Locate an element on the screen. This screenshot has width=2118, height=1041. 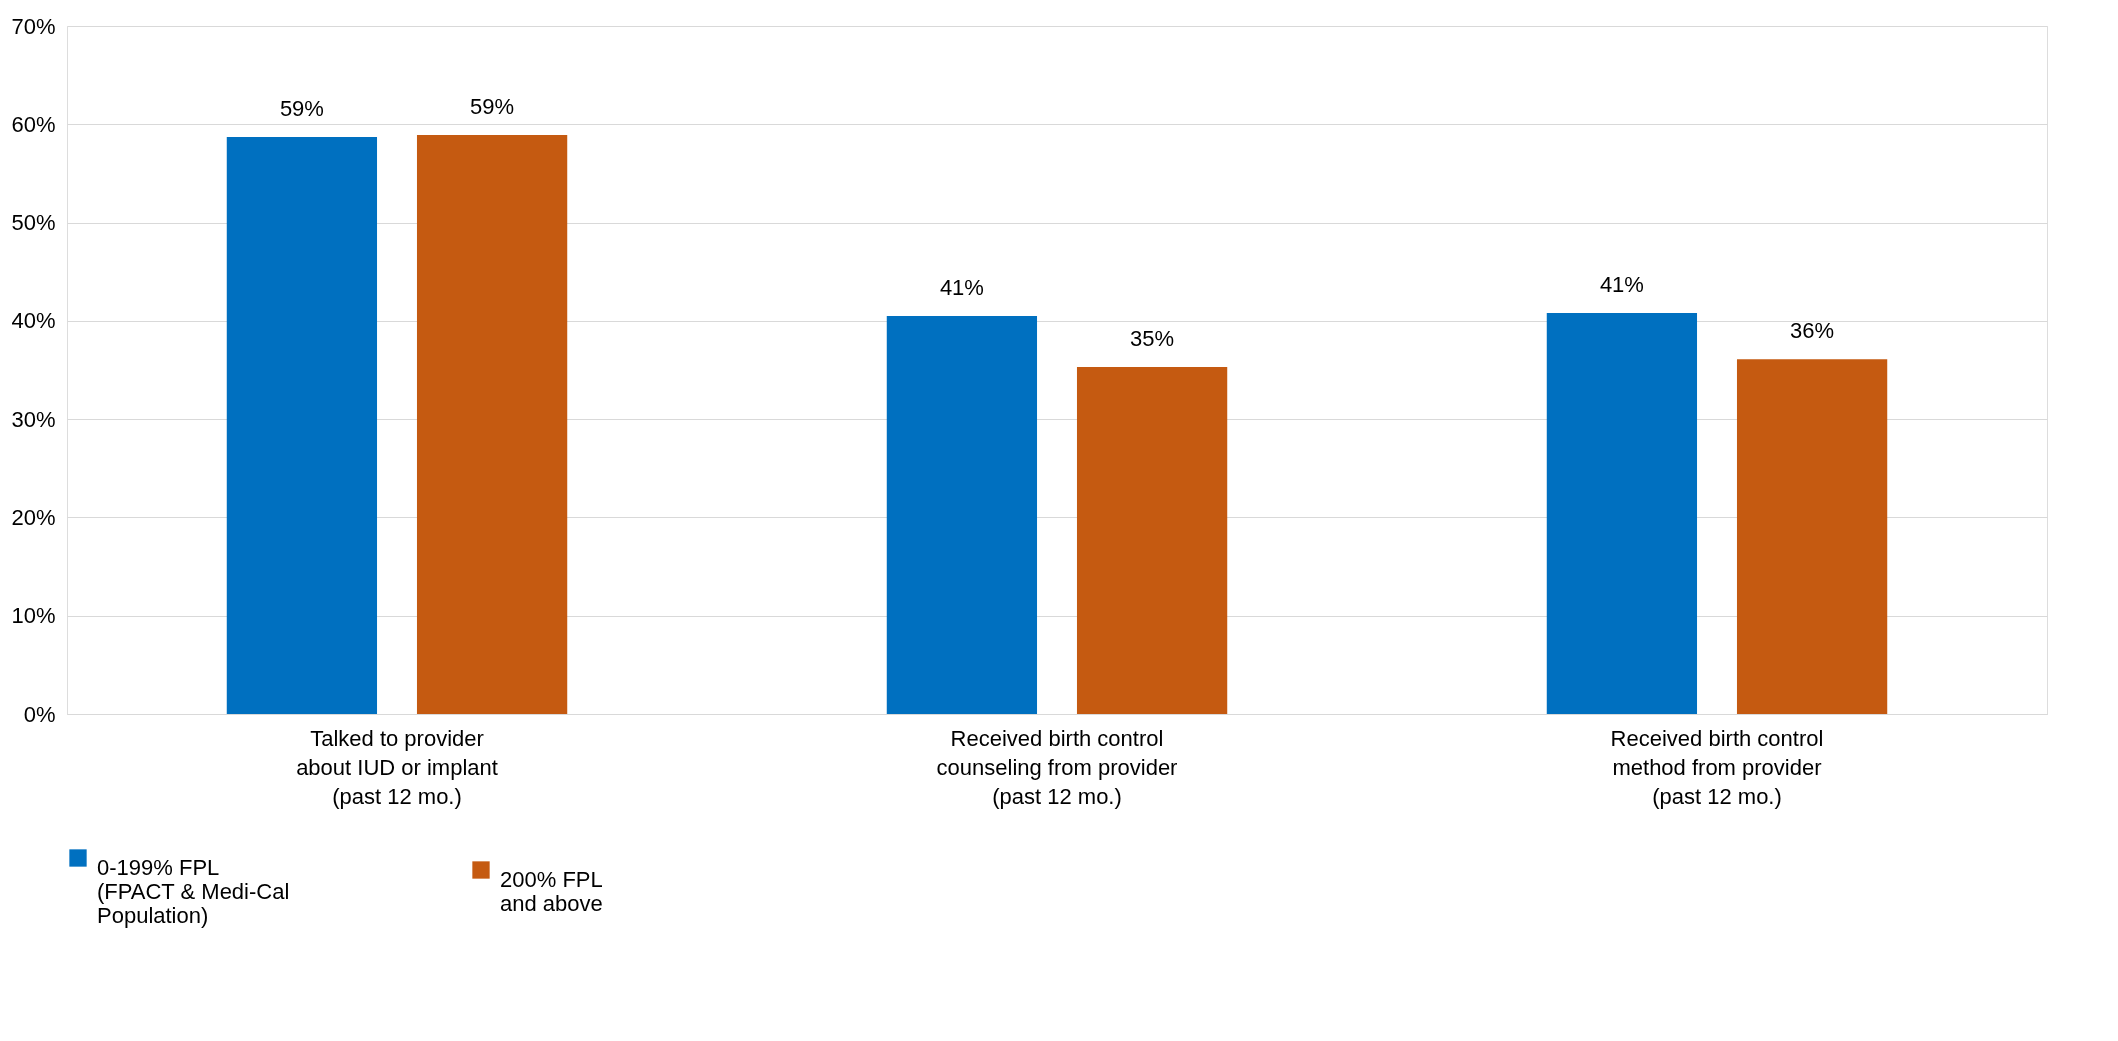
y-tick-label: 0% is located at coordinates (39, 714).